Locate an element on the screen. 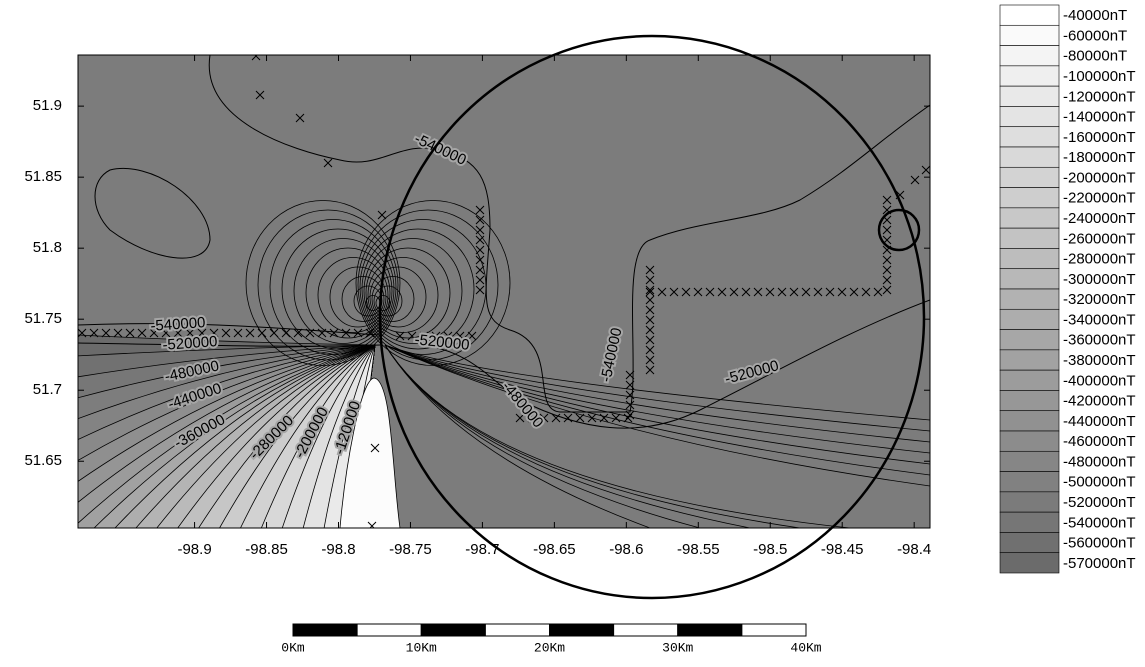 This screenshot has width=1145, height=667. legend-label: -140000nT is located at coordinates (1099, 117).